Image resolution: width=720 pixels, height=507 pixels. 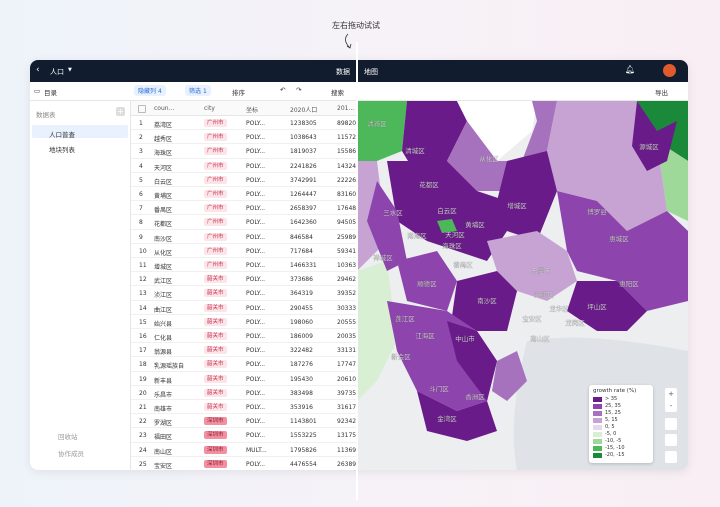 What do you see at coordinates (303, 464) in the screenshot?
I see `cell: 4476554` at bounding box center [303, 464].